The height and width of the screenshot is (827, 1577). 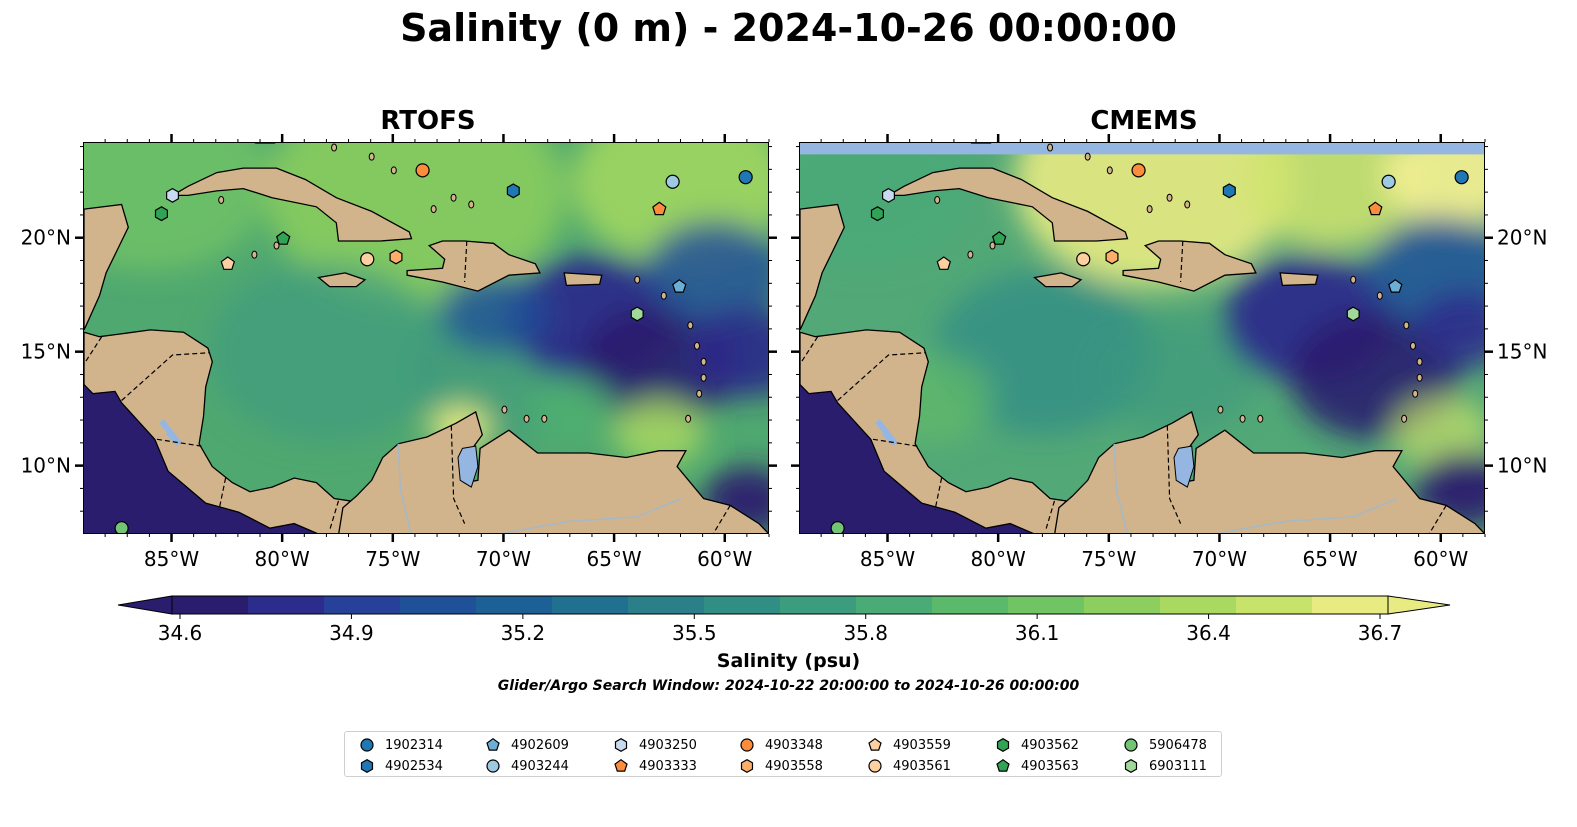 What do you see at coordinates (1178, 766) in the screenshot?
I see `legend-label: 6903111` at bounding box center [1178, 766].